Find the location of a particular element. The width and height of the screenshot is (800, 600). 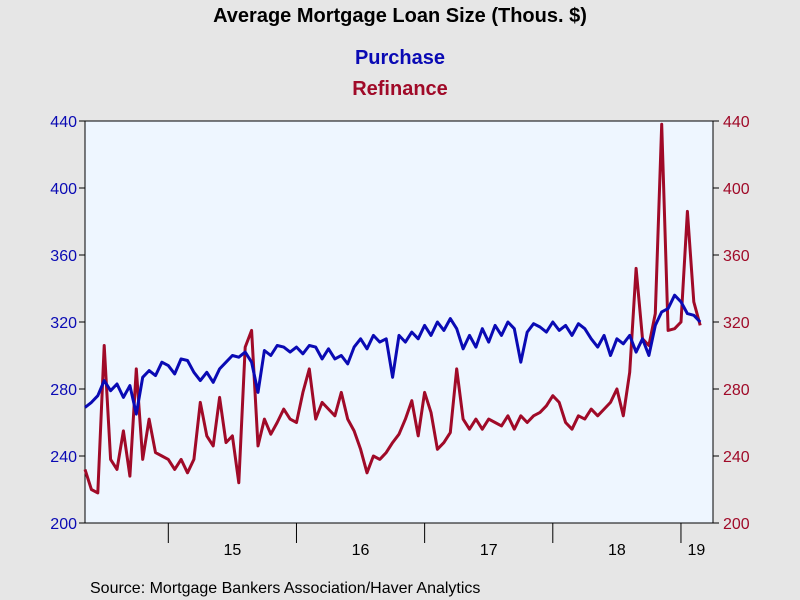

x-tick-label: 15 is located at coordinates (232, 550).